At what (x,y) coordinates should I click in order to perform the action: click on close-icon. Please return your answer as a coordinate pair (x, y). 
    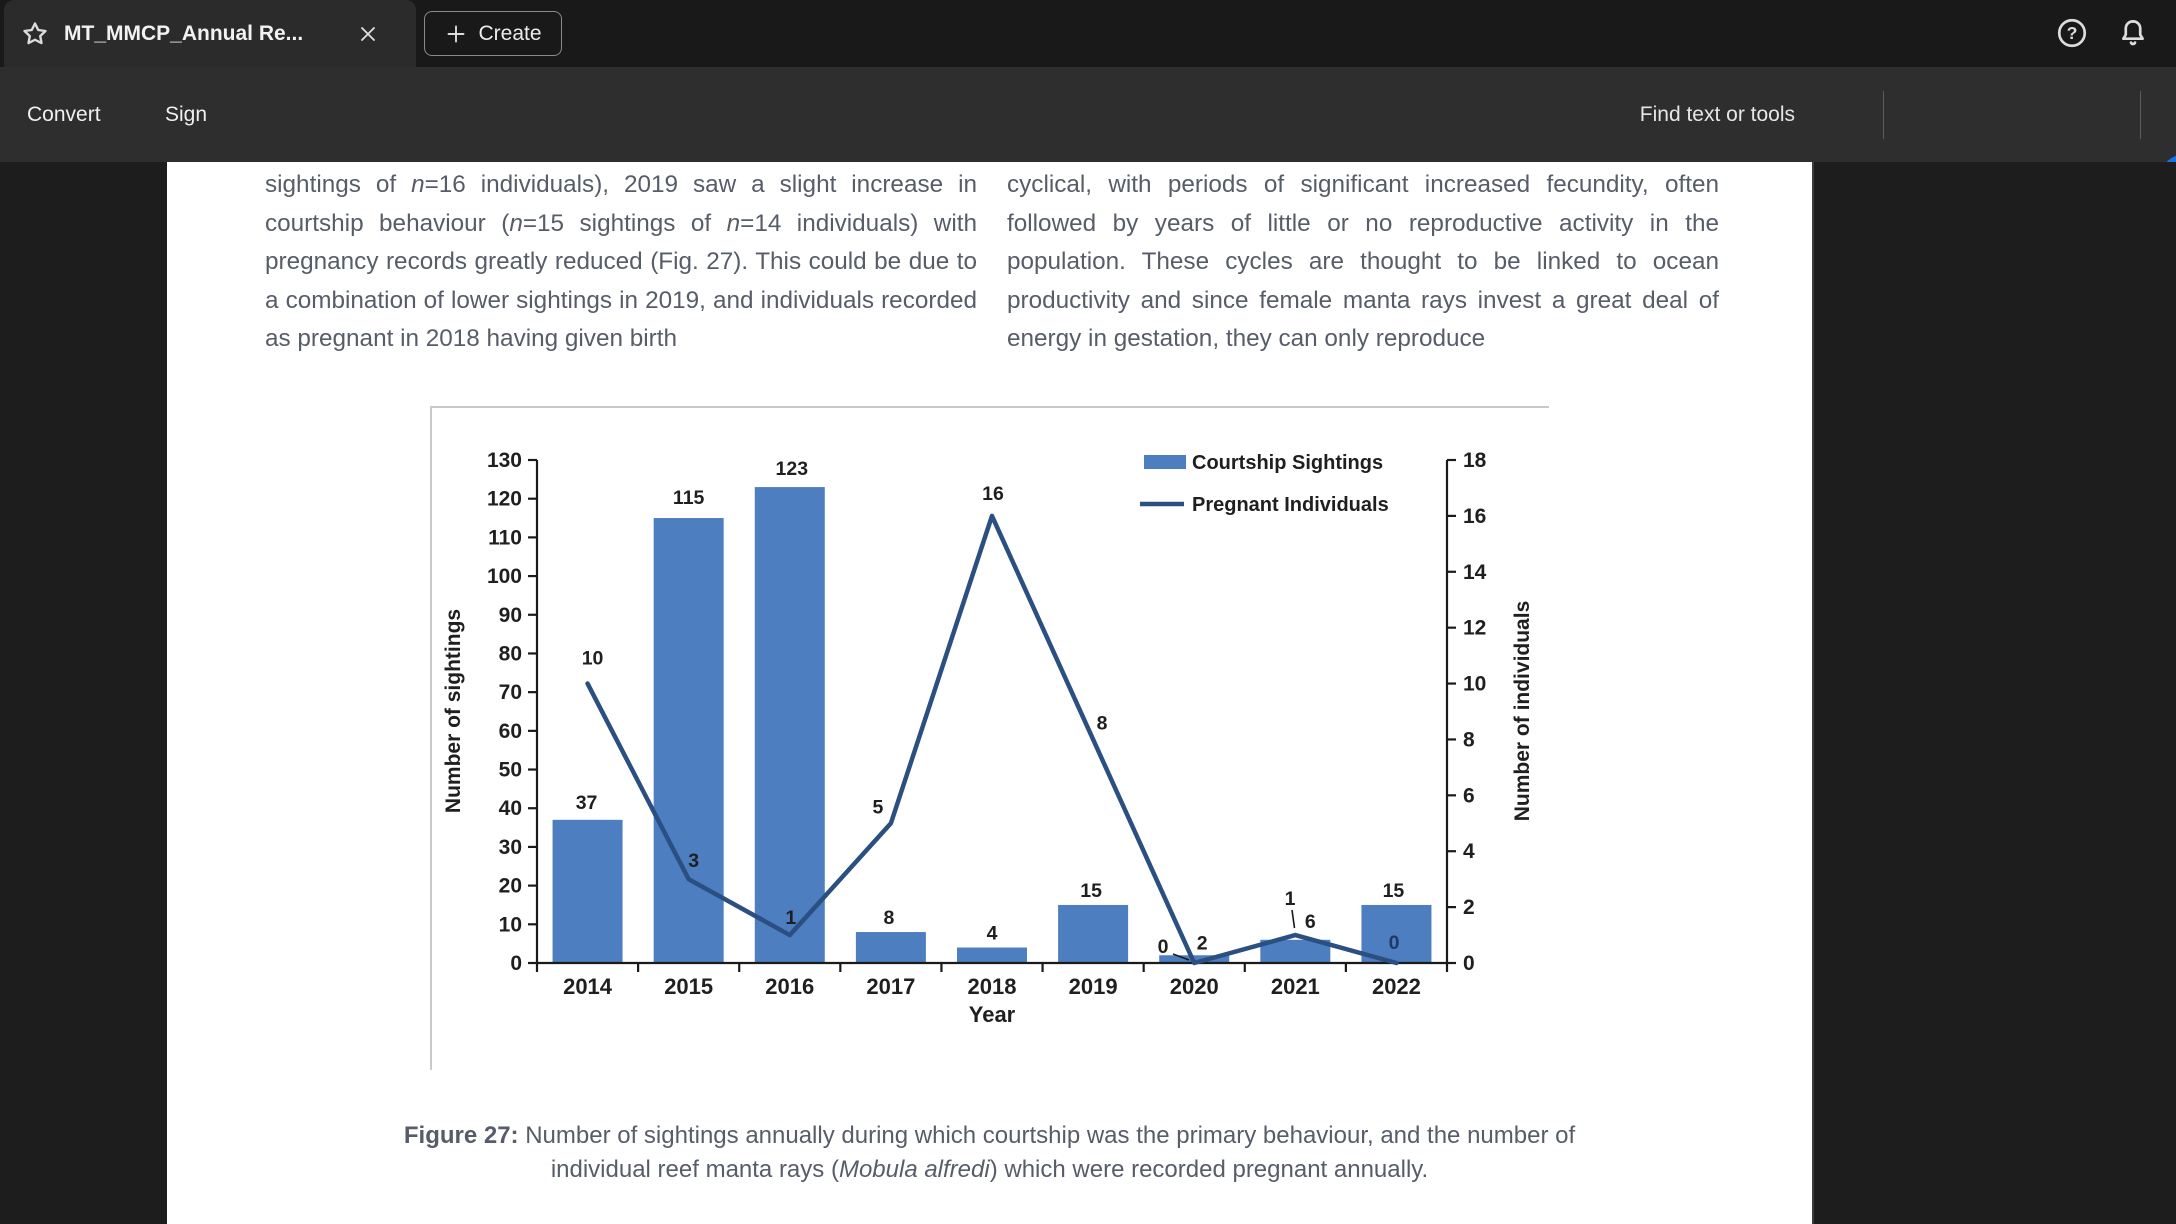
    Looking at the image, I should click on (368, 34).